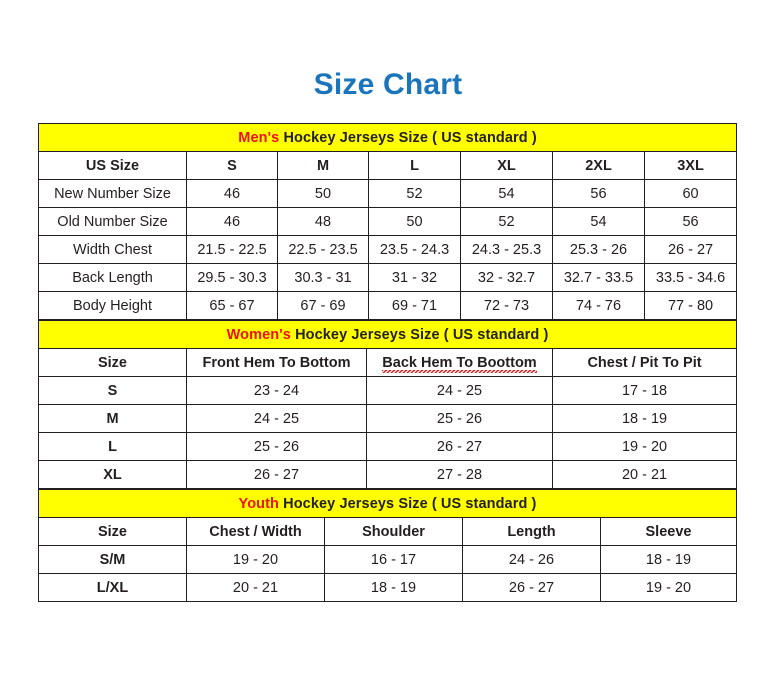 The width and height of the screenshot is (776, 692). Describe the element at coordinates (690, 193) in the screenshot. I see `mens-cell-0-5: 60` at that location.